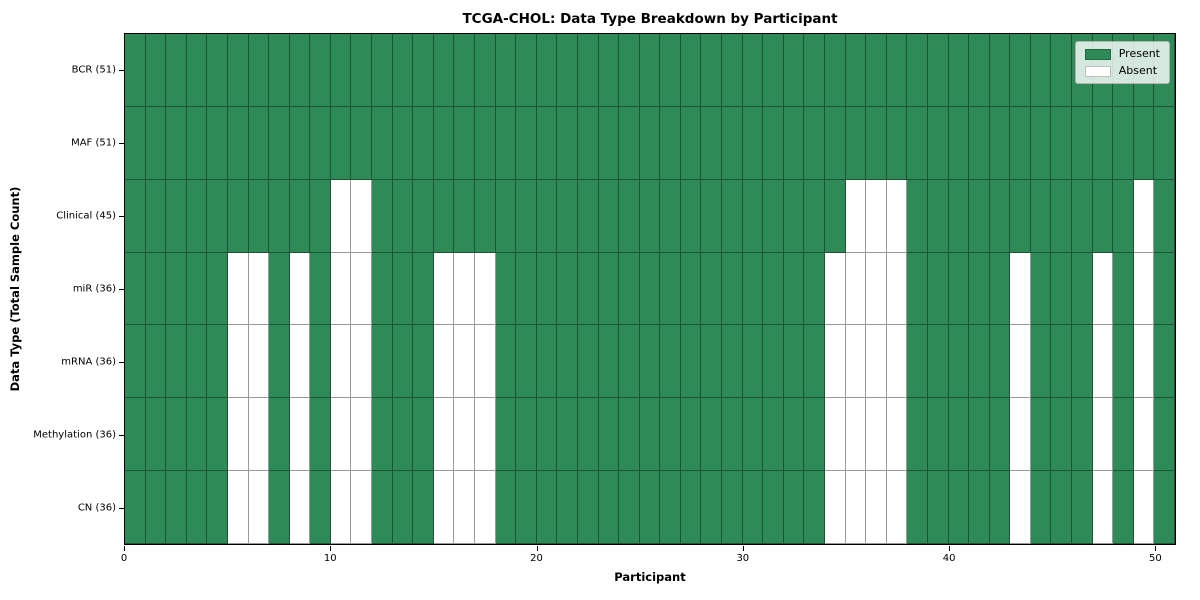 The image size is (1200, 600). What do you see at coordinates (121, 143) in the screenshot?
I see `y-tick-mark` at bounding box center [121, 143].